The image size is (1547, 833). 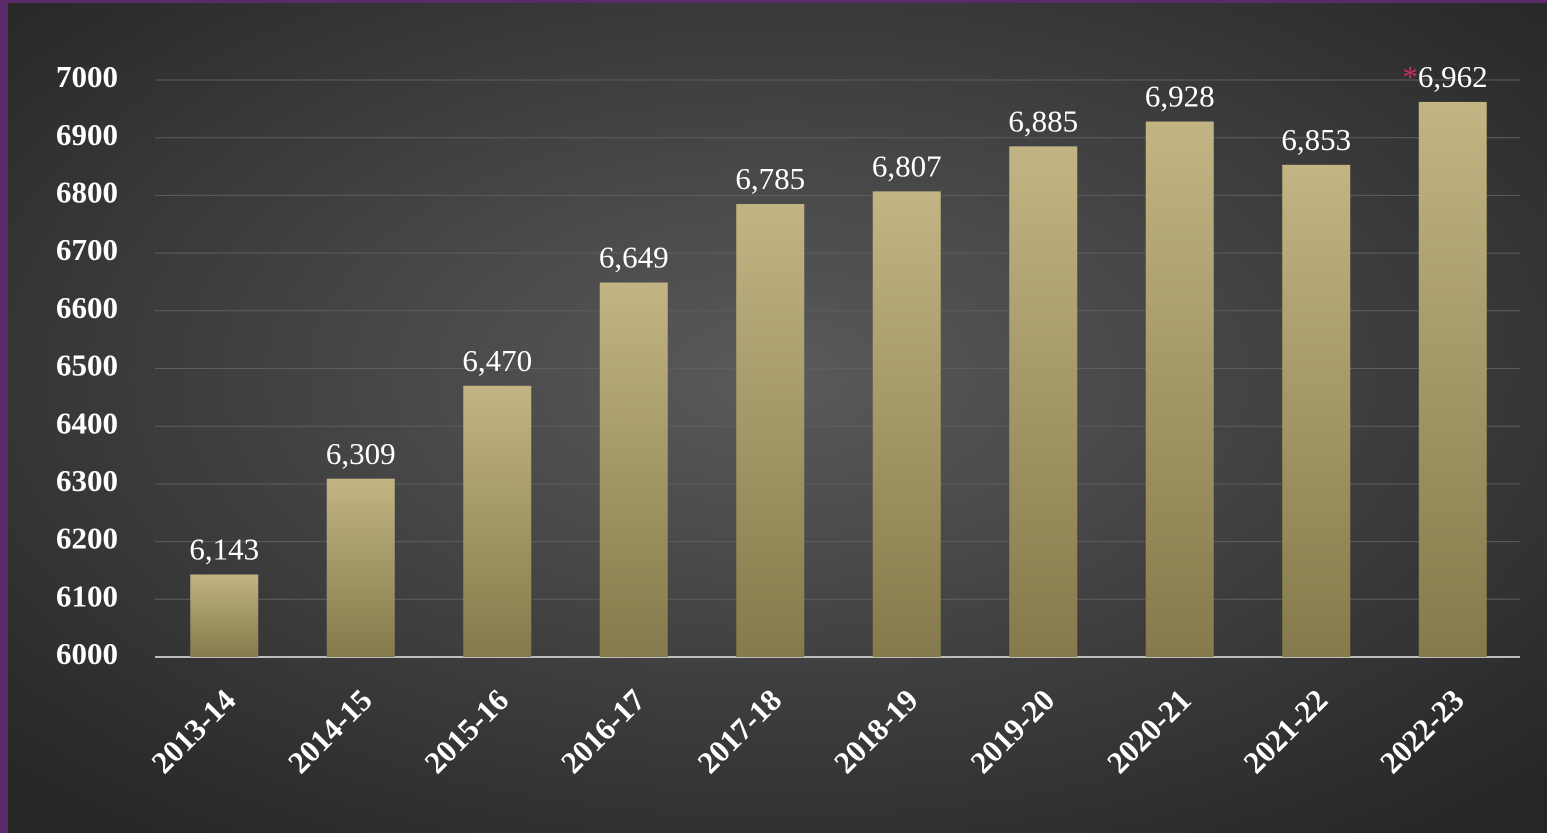 I want to click on y-tick-label: 6200, so click(x=87, y=538).